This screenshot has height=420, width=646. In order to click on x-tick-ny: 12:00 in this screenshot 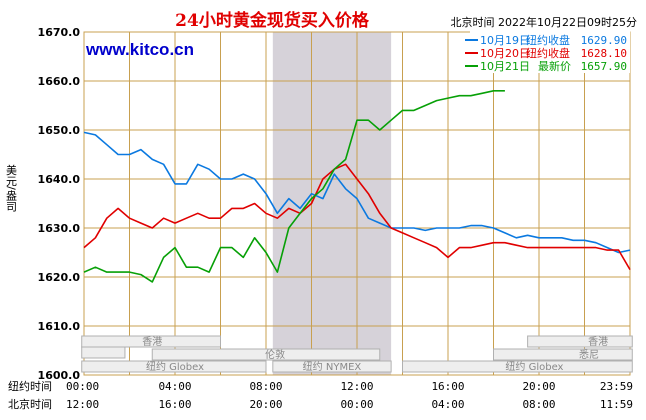, I will do `click(356, 386)`.